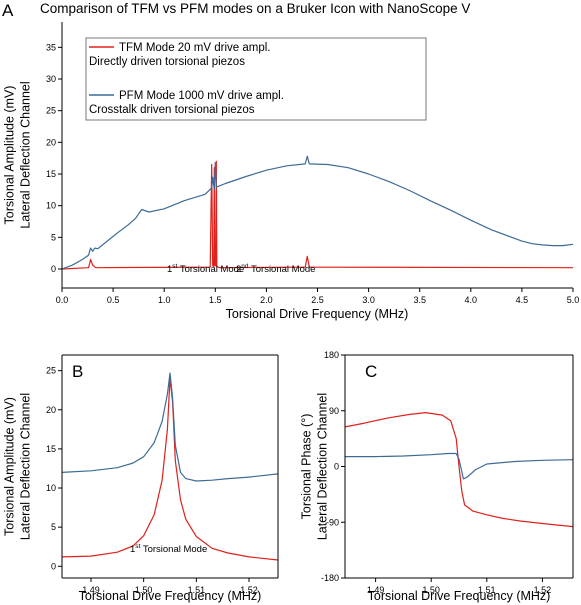  Describe the element at coordinates (164, 300) in the screenshot. I see `panel-a-x-tick-label: 1.0` at that location.